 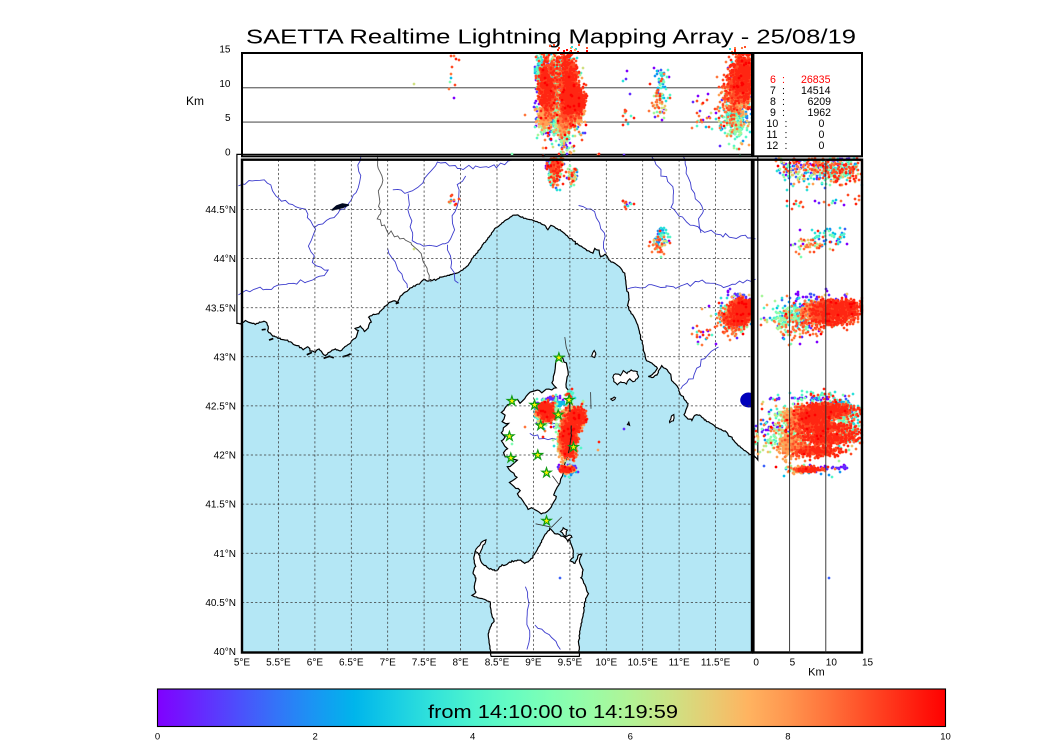 I want to click on svg-text: 9°E, so click(x=533, y=662).